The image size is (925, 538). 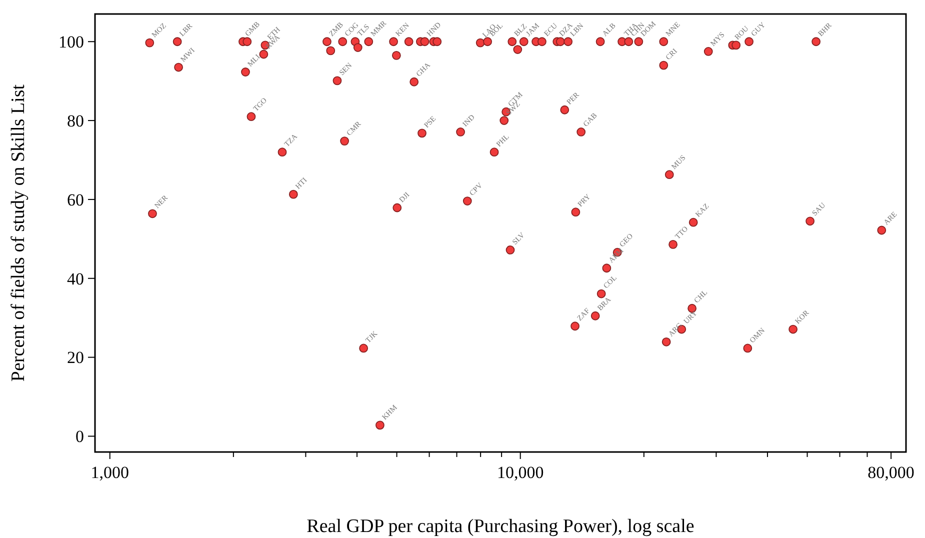 What do you see at coordinates (500, 526) in the screenshot?
I see `x-axis-title: Real GDP per capita (Purchasing Power), log scale` at bounding box center [500, 526].